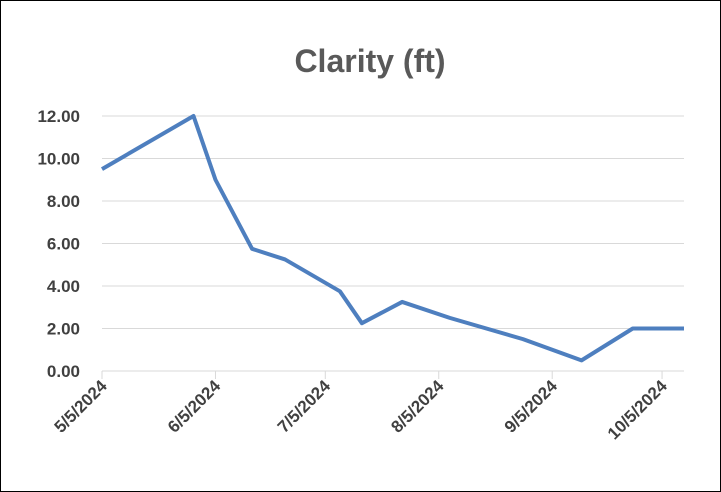 Image resolution: width=721 pixels, height=492 pixels. I want to click on y-tick-label: 10.00, so click(58, 159).